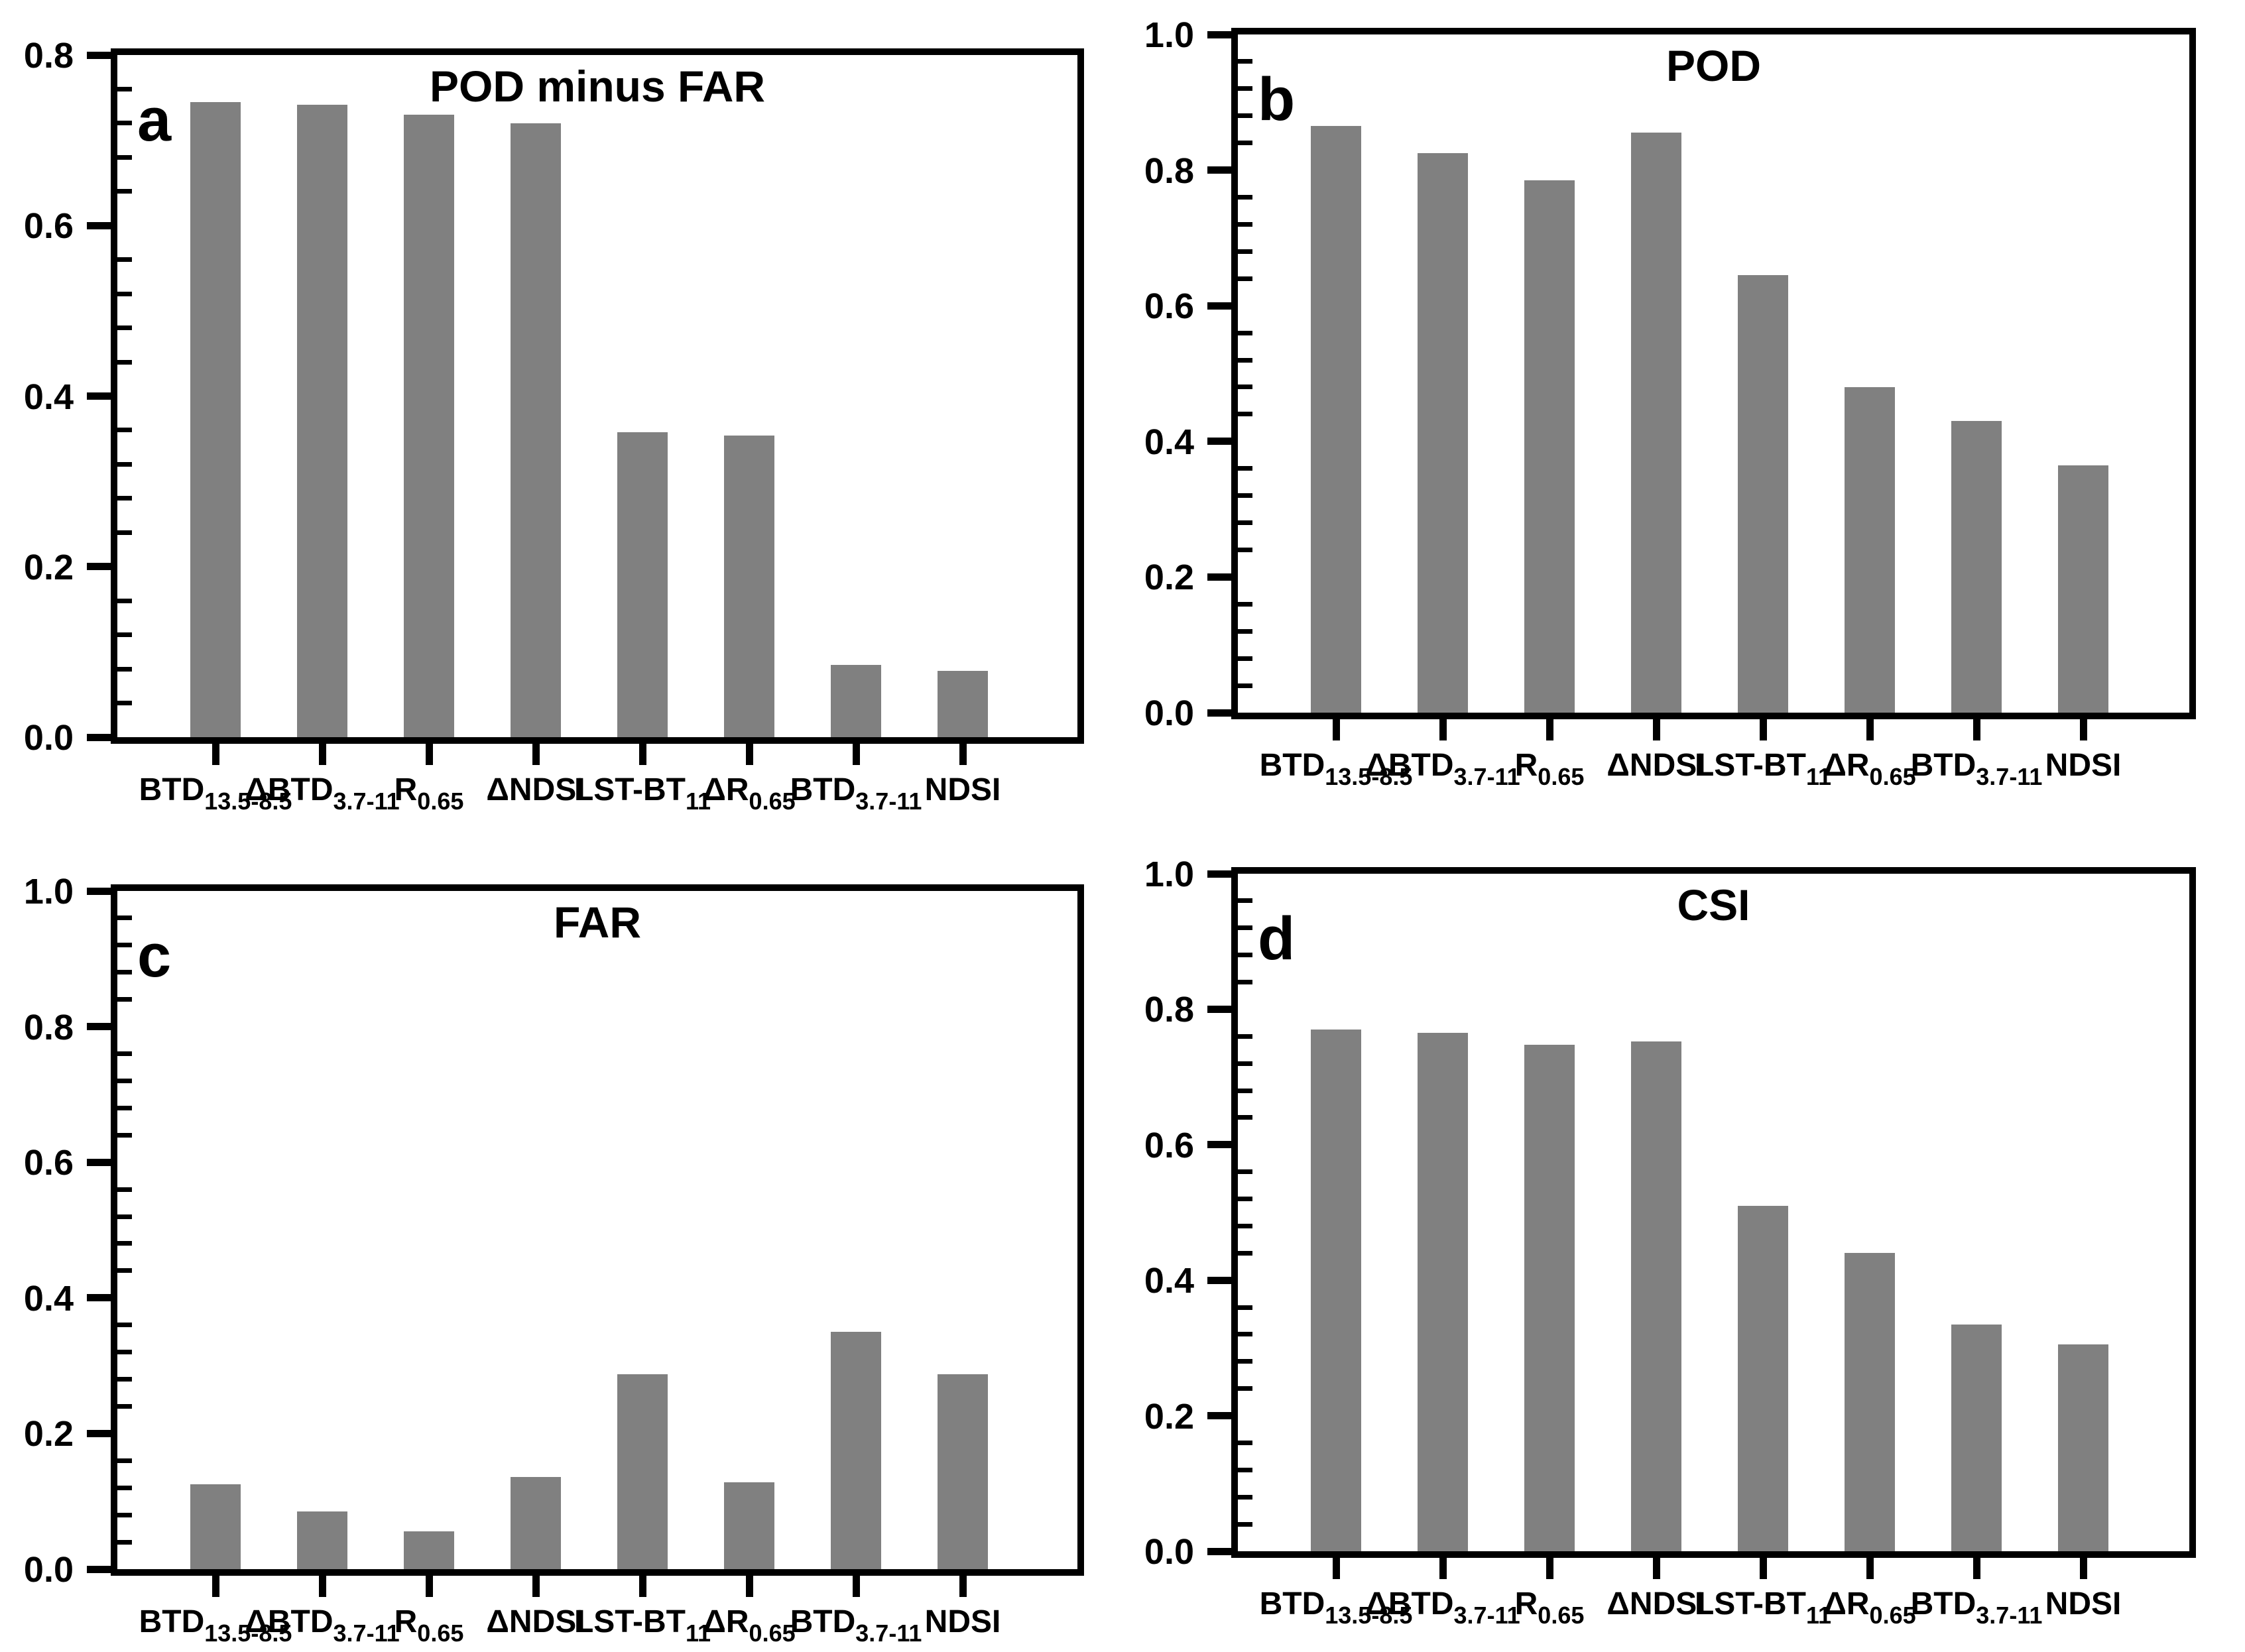  Describe the element at coordinates (1526, 765) in the screenshot. I see `x-category-label-main: R` at that location.